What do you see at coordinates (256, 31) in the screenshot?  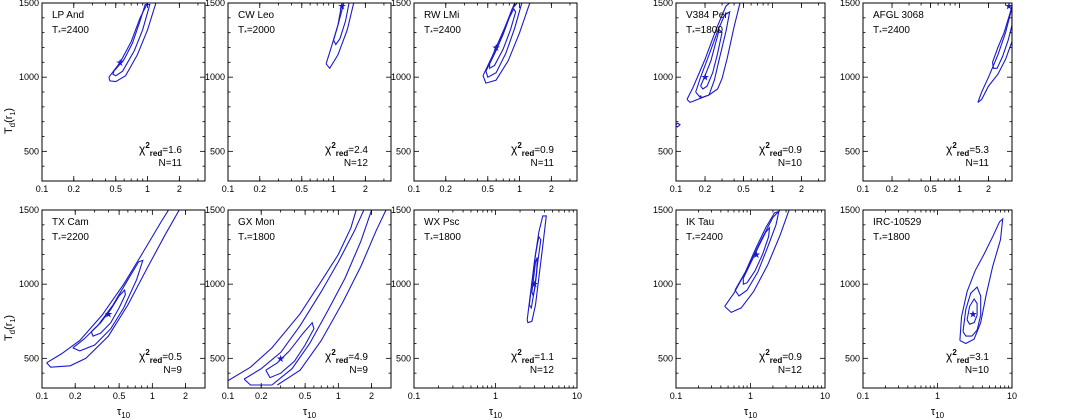 I see `teff-label: T*=2000` at bounding box center [256, 31].